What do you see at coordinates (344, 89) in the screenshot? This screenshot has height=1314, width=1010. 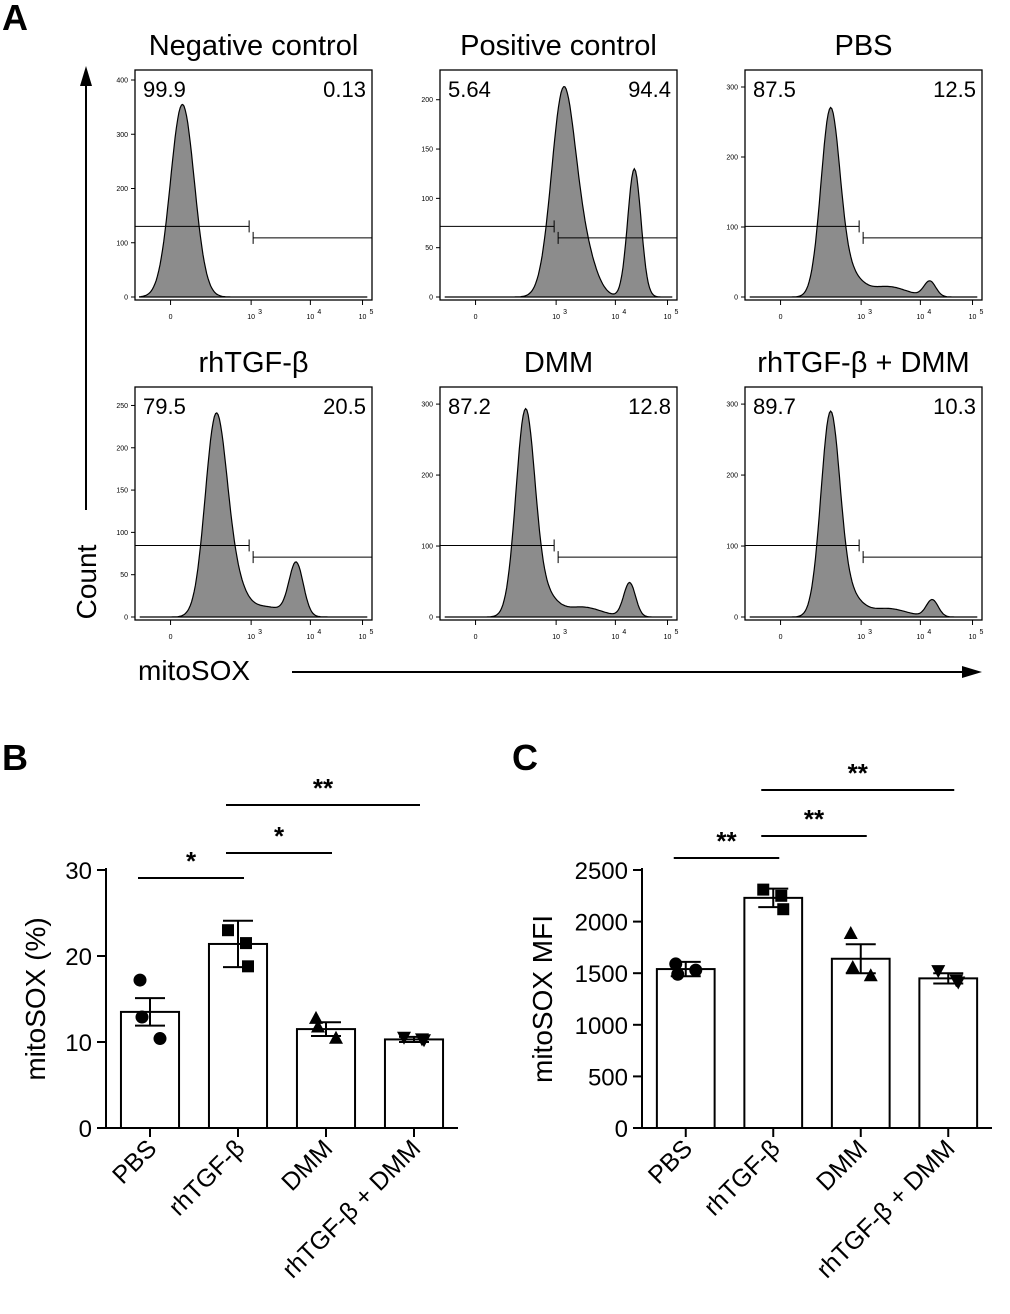 I see `gate-right-percent: 0.13` at bounding box center [344, 89].